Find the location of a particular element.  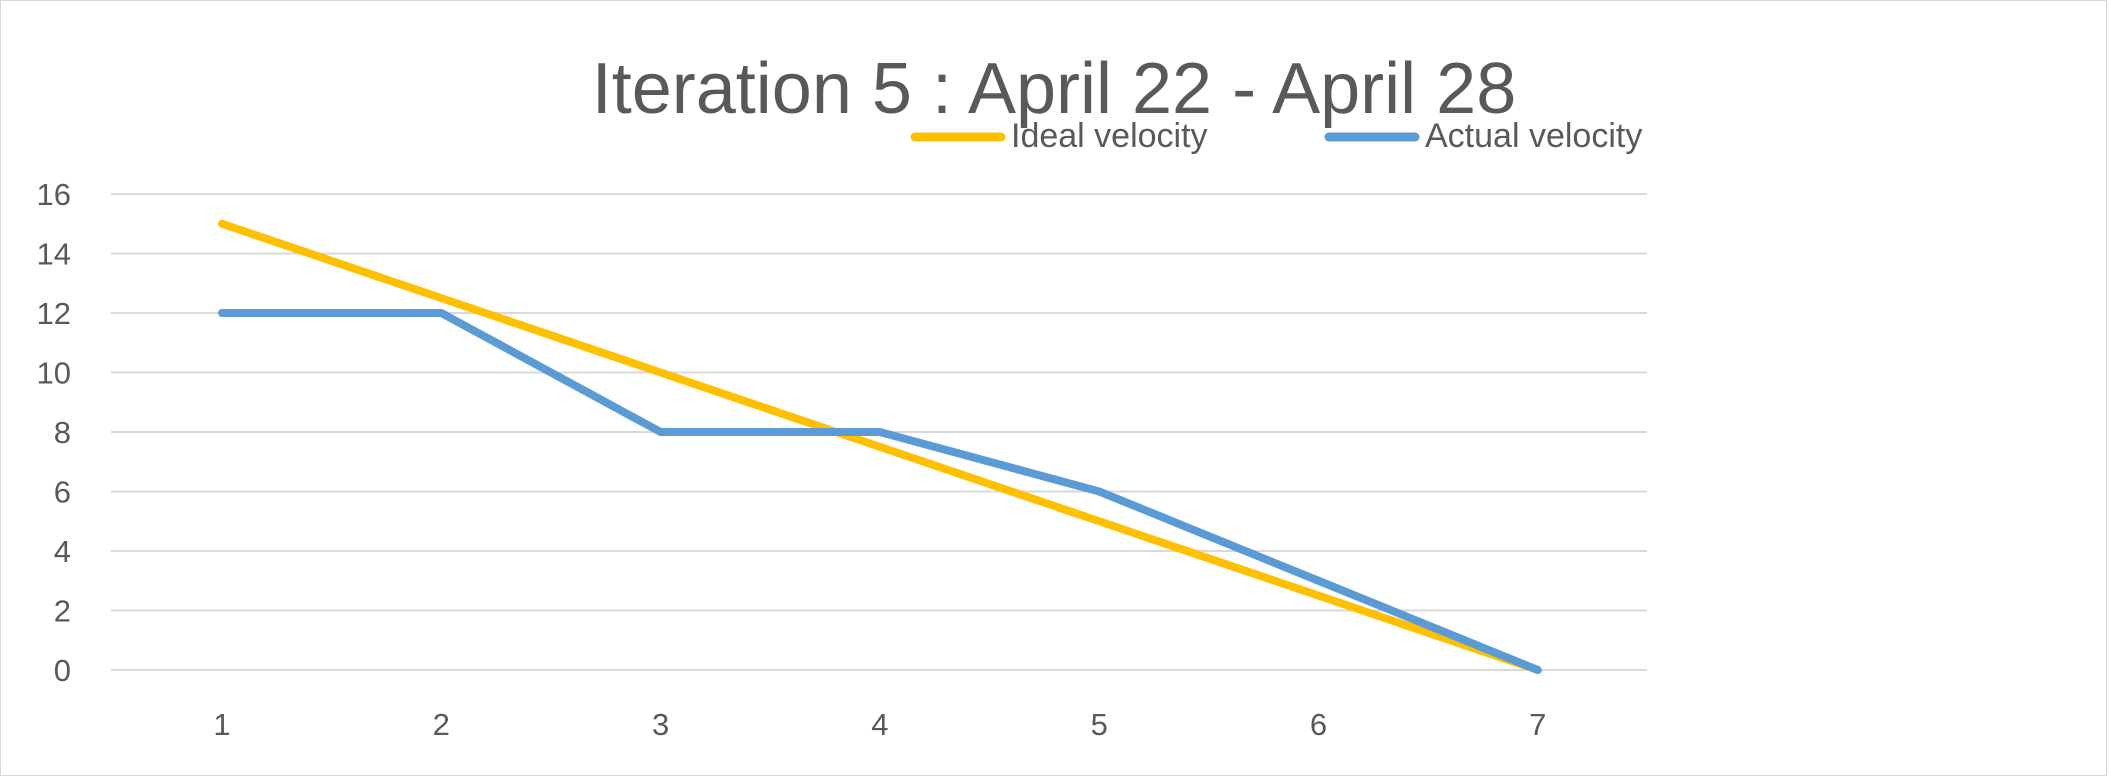

y-axis-tick-labels: 0 2 4 6 8 10 12 14 16 is located at coordinates (54, 432).